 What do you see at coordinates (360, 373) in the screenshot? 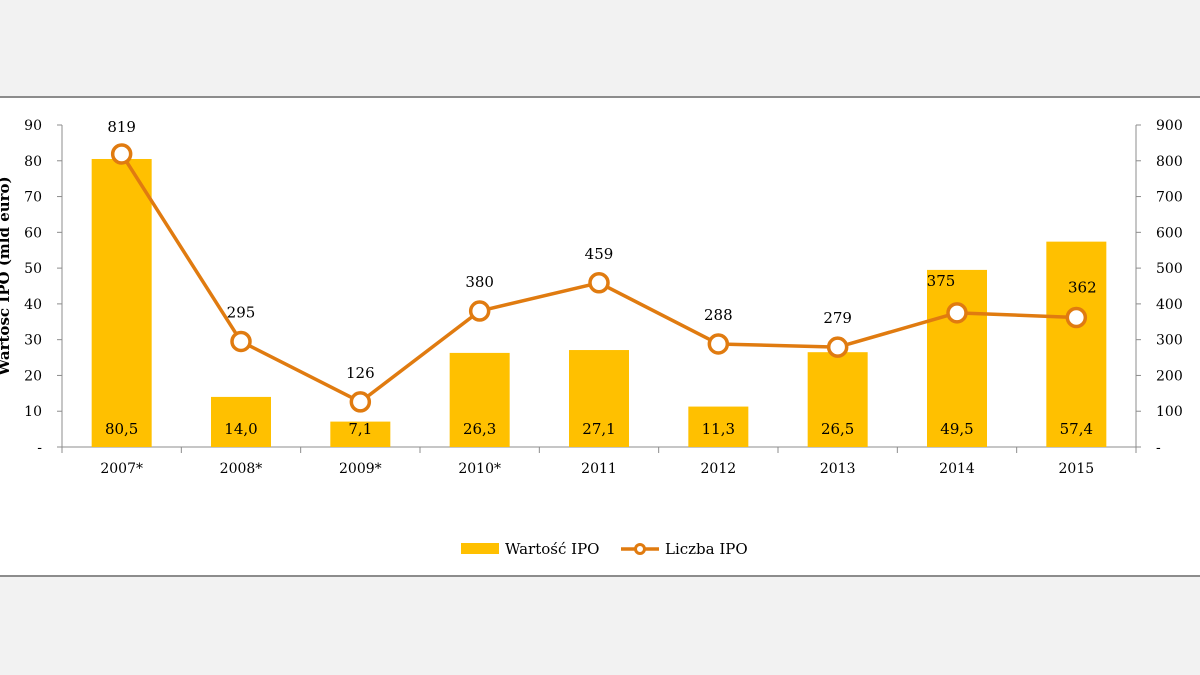
I see `line-value-label: 126` at bounding box center [360, 373].